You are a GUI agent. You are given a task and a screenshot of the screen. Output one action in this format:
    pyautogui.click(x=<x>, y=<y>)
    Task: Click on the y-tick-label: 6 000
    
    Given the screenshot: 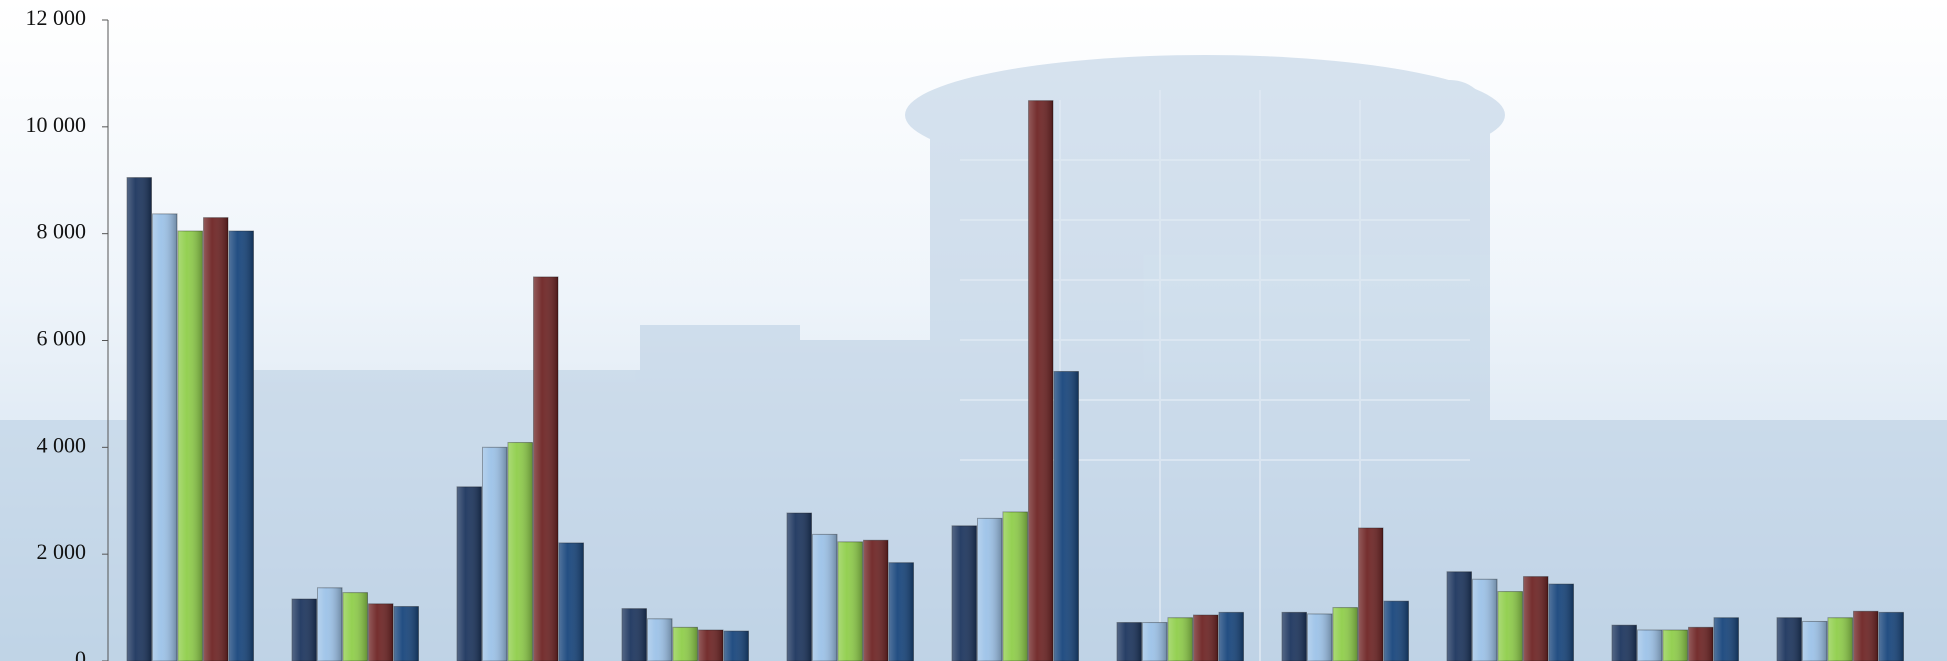 What is the action you would take?
    pyautogui.click(x=62, y=338)
    